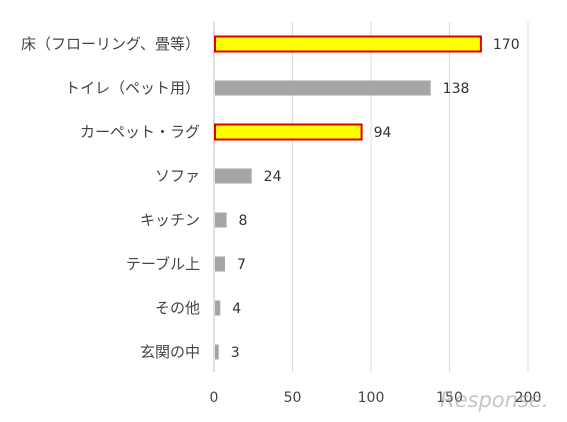 This screenshot has width=567, height=422. What do you see at coordinates (140, 132) in the screenshot?
I see `category-label: カーペット・ラグ` at bounding box center [140, 132].